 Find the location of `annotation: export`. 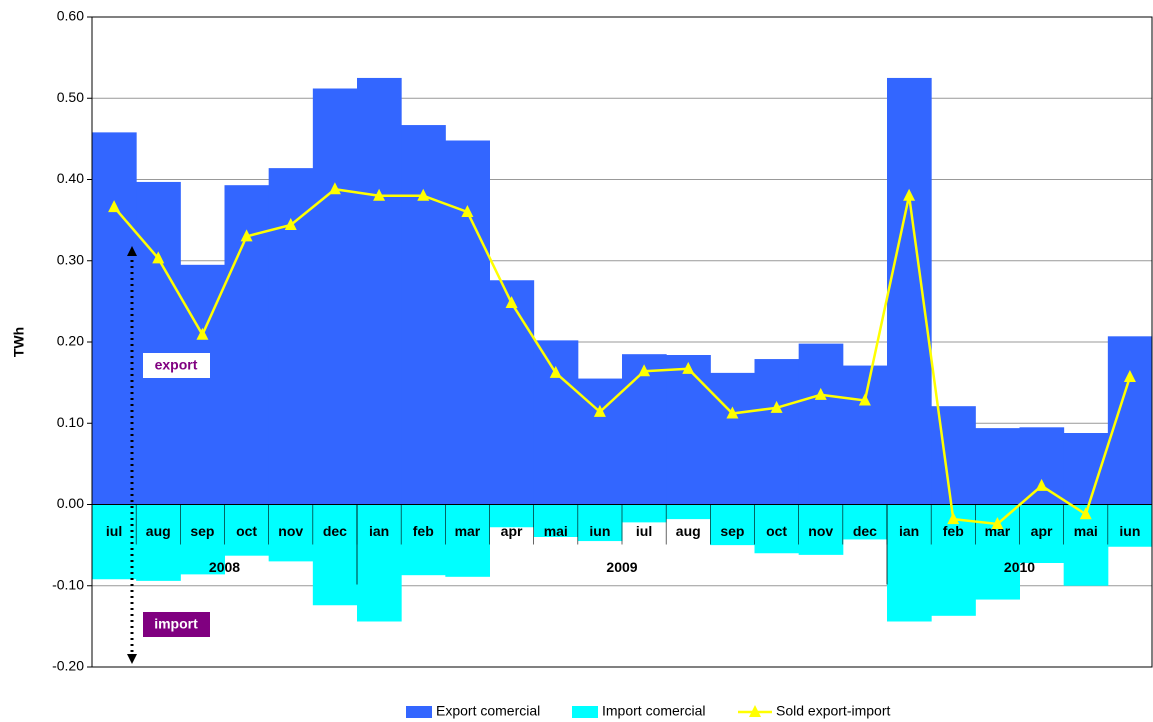

annotation: export is located at coordinates (176, 365).